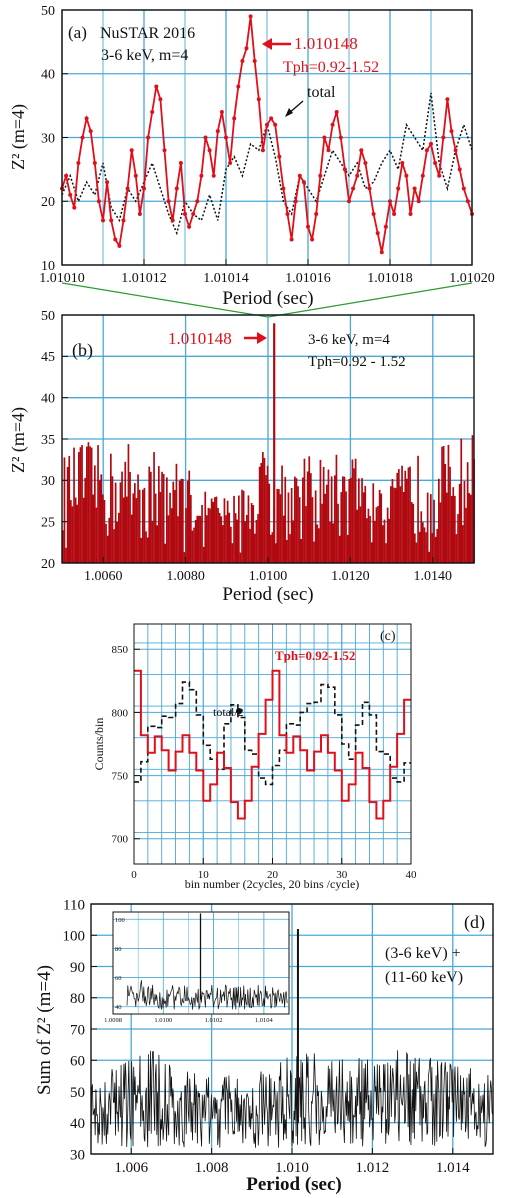  I want to click on series-total-line, so click(267, 164).